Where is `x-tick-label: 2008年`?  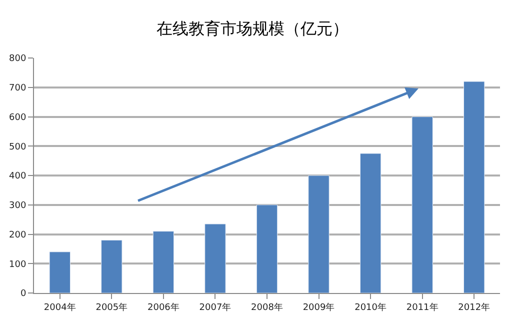 x-tick-label: 2008年 is located at coordinates (267, 307).